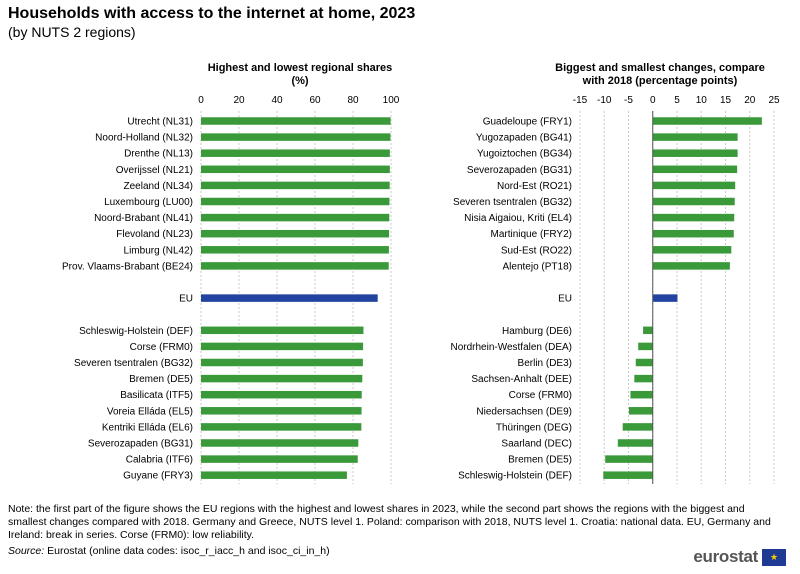  I want to click on right-category-label: Berlin (DE3), so click(545, 363).